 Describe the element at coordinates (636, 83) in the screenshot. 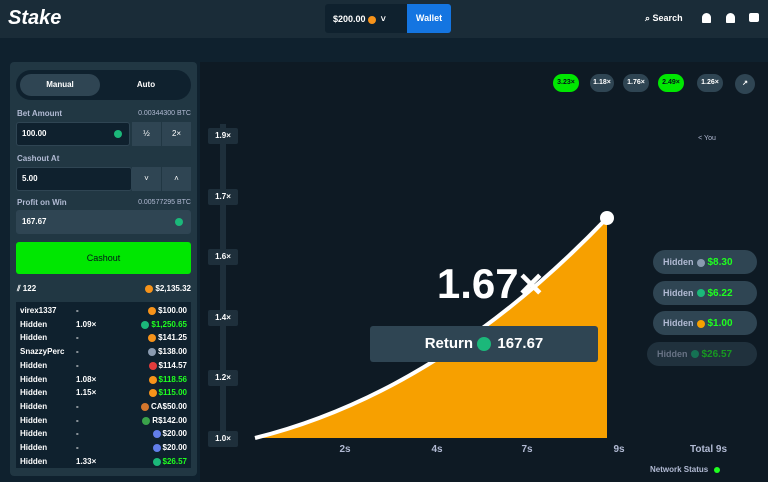

I see `history-pill: 1.76×` at that location.